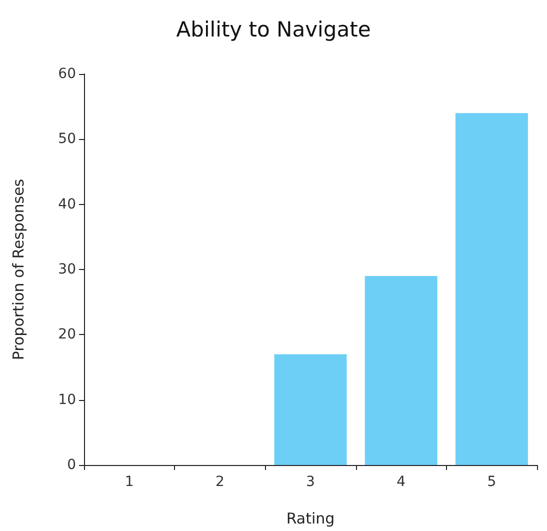 The image size is (547, 531). What do you see at coordinates (310, 482) in the screenshot?
I see `x-tick-label: 3` at bounding box center [310, 482].